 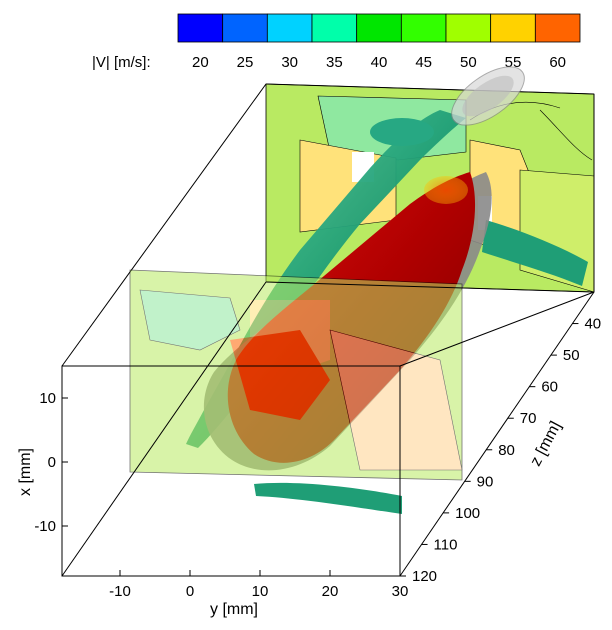 I want to click on x-axis: 10 0 -10, so click(x=51, y=462).